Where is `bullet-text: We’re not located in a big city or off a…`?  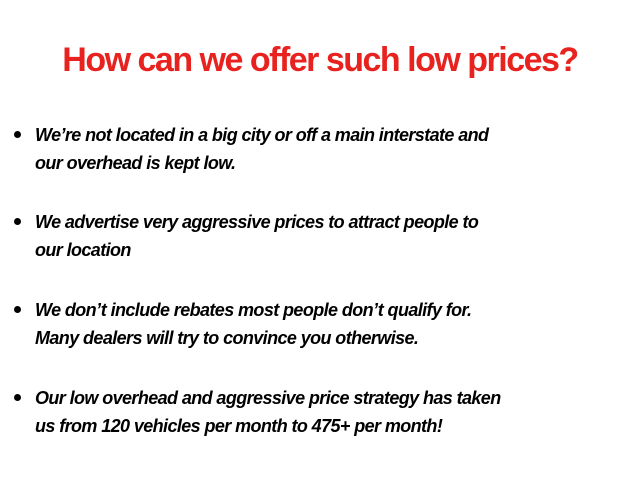 bullet-text: We’re not located in a big city or off a… is located at coordinates (332, 149).